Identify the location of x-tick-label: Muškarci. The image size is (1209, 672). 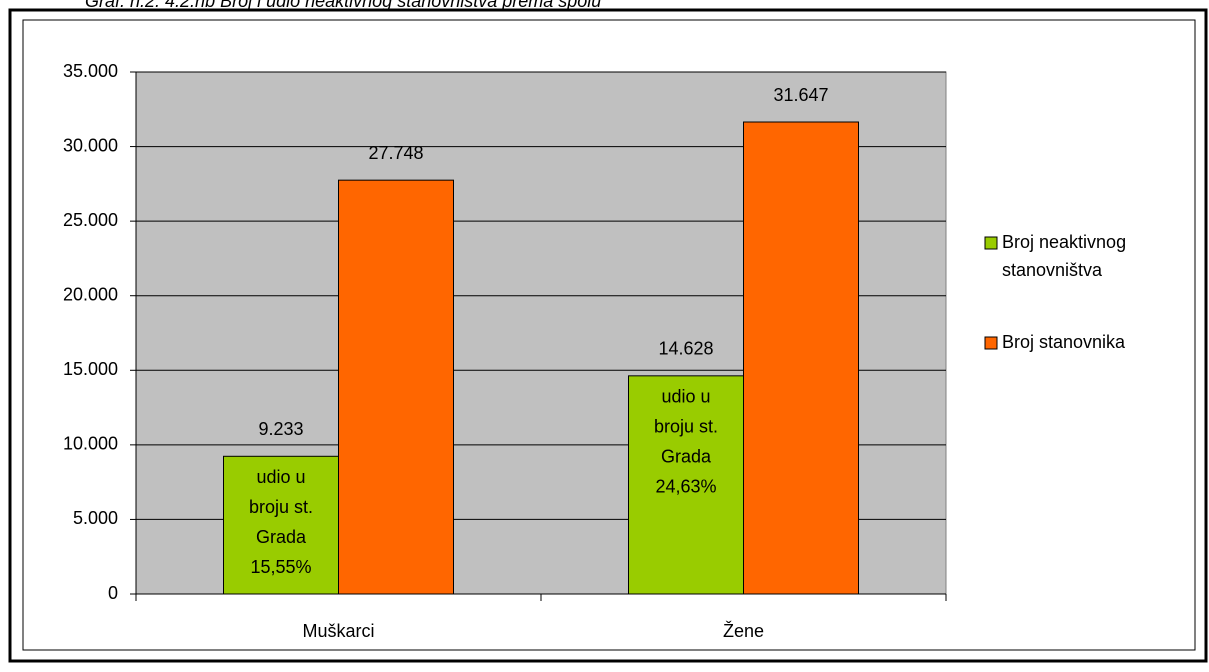
(338, 631).